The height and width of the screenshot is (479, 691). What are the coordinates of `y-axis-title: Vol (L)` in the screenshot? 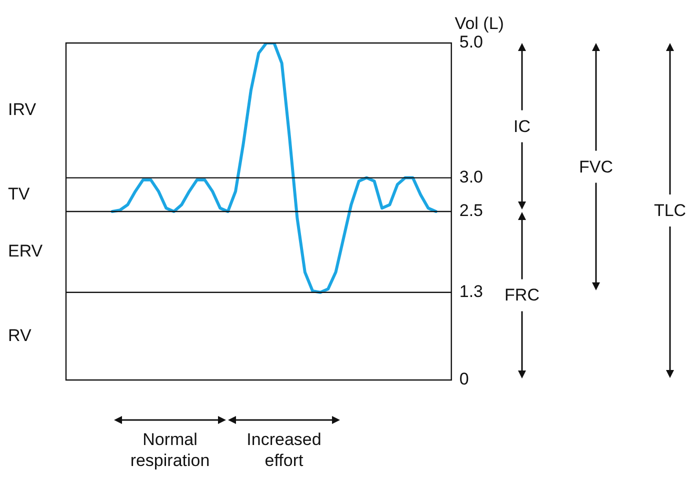 It's located at (479, 24).